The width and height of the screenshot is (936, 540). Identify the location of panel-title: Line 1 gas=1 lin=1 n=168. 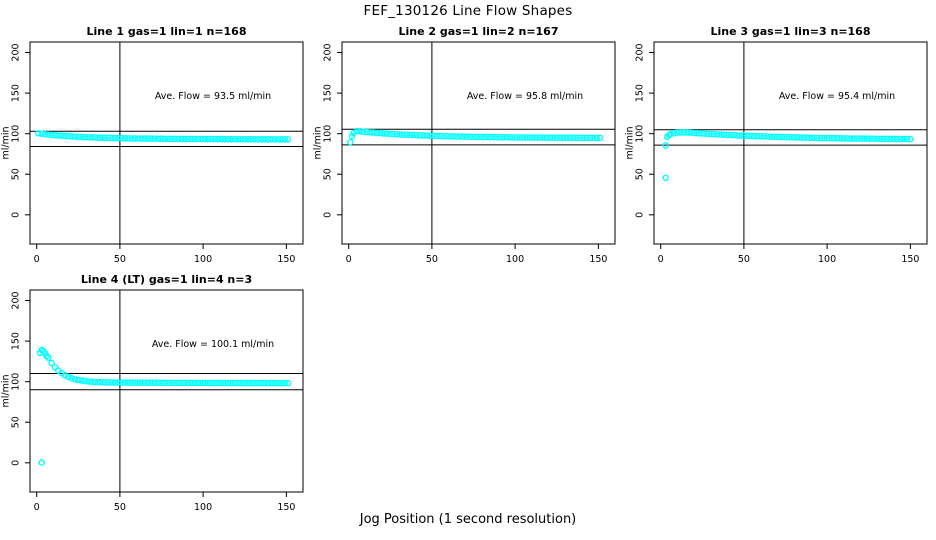
(166, 31).